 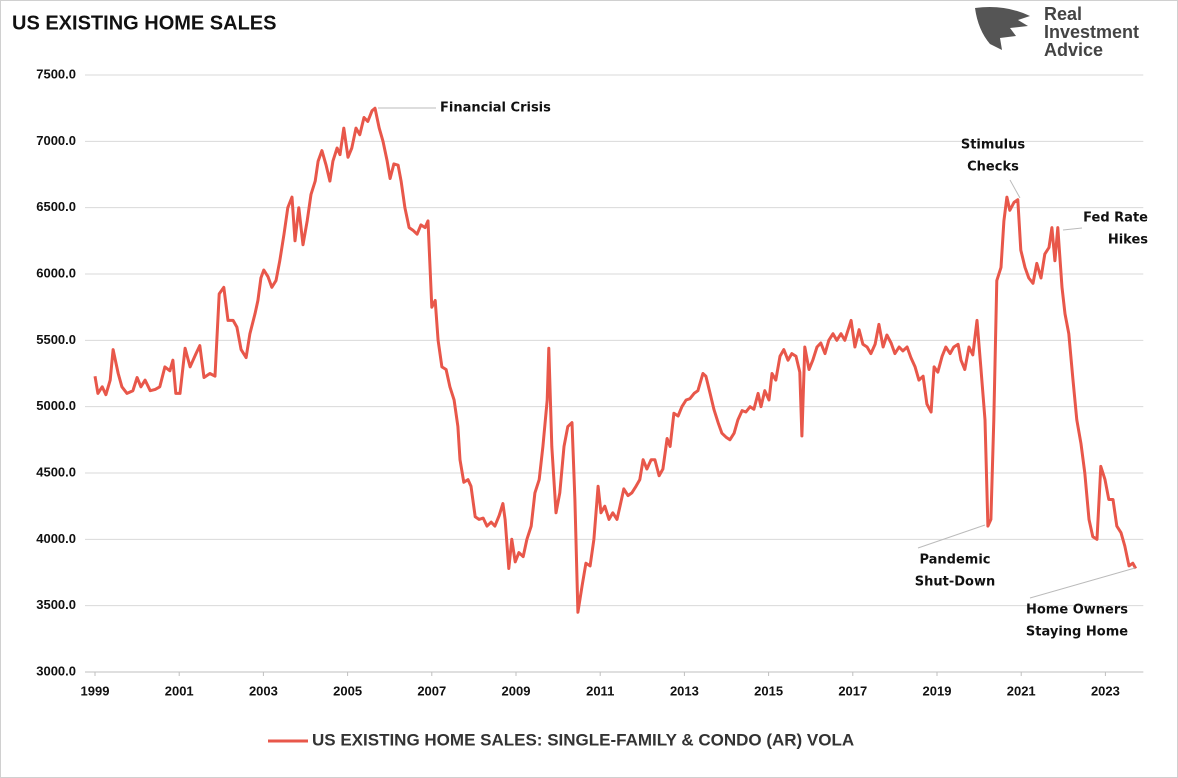 What do you see at coordinates (179, 690) in the screenshot?
I see `x-tick-label: 2001` at bounding box center [179, 690].